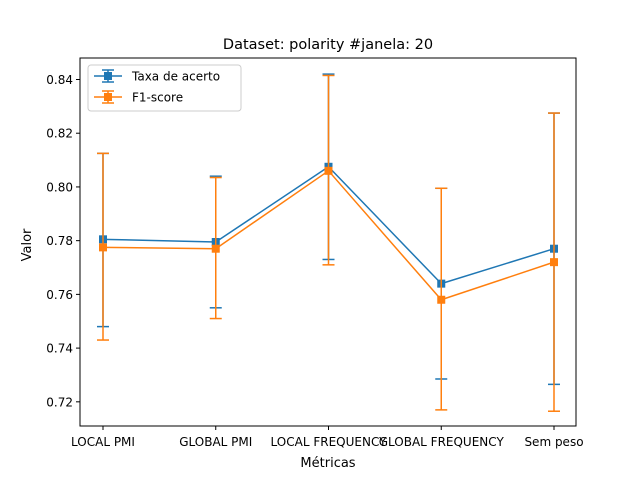 Image resolution: width=640 pixels, height=480 pixels. I want to click on y-tick-label: 0.82, so click(59, 134).